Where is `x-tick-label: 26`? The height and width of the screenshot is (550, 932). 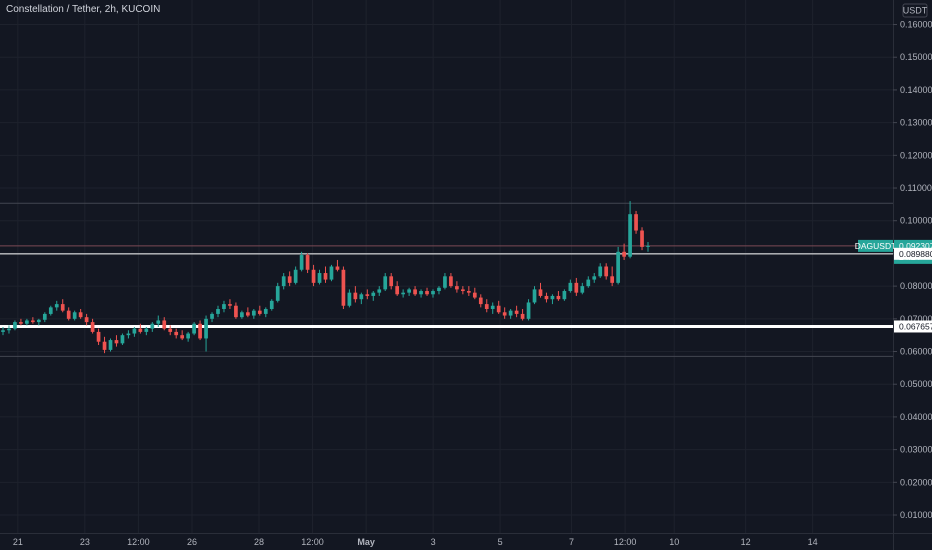
x-tick-label: 26 is located at coordinates (192, 542).